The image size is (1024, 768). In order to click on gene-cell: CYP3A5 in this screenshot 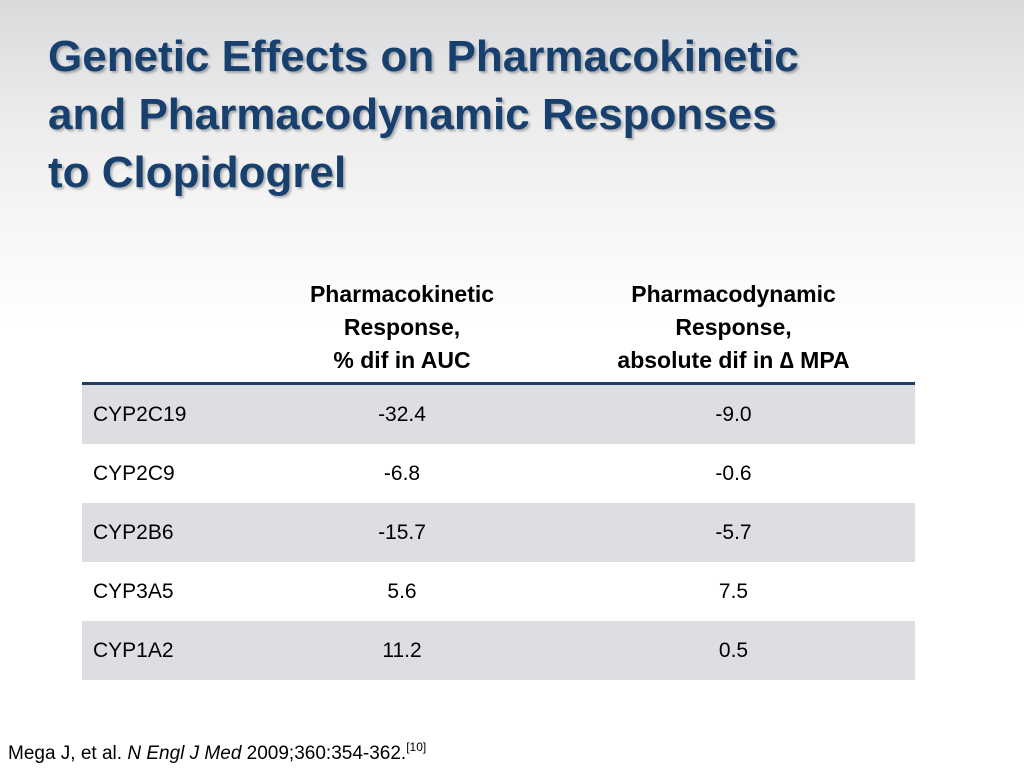, I will do `click(167, 591)`.